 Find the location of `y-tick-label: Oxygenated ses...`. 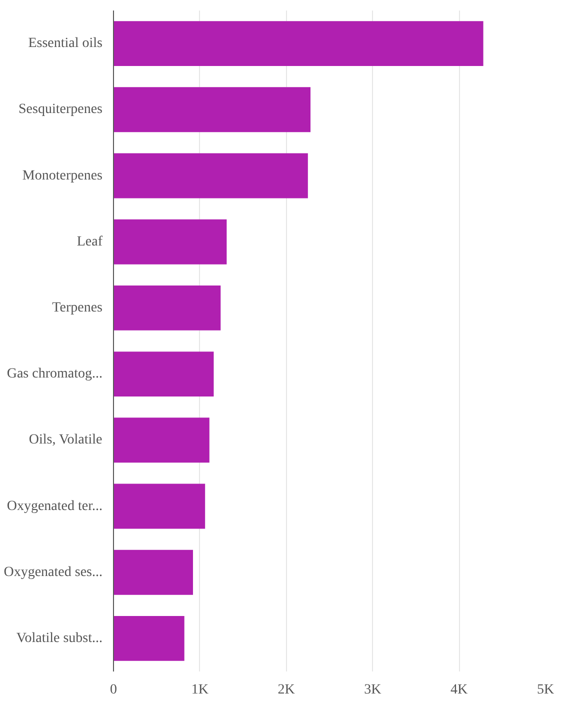

y-tick-label: Oxygenated ses... is located at coordinates (53, 572).